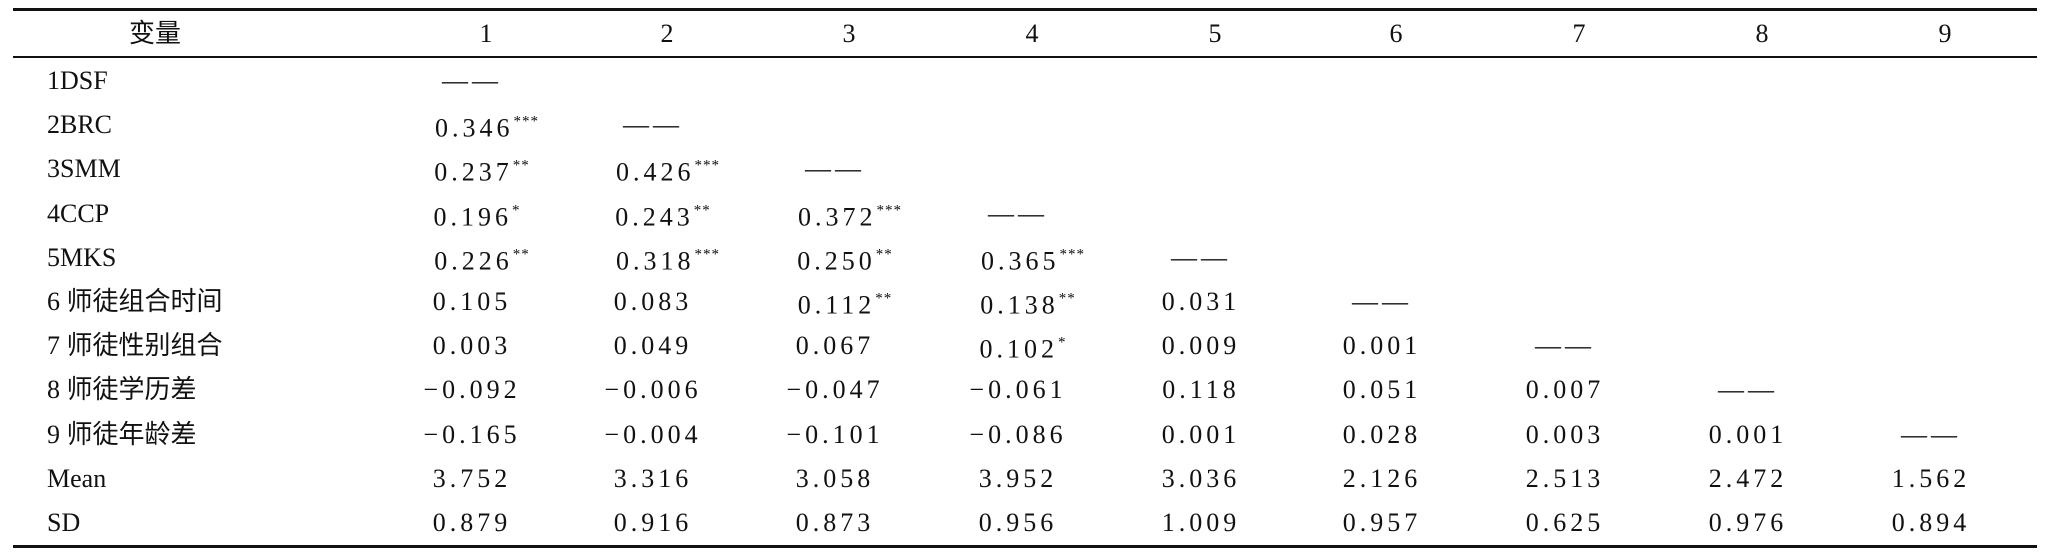  What do you see at coordinates (1025, 546) in the screenshot?
I see `bottom-rule` at bounding box center [1025, 546].